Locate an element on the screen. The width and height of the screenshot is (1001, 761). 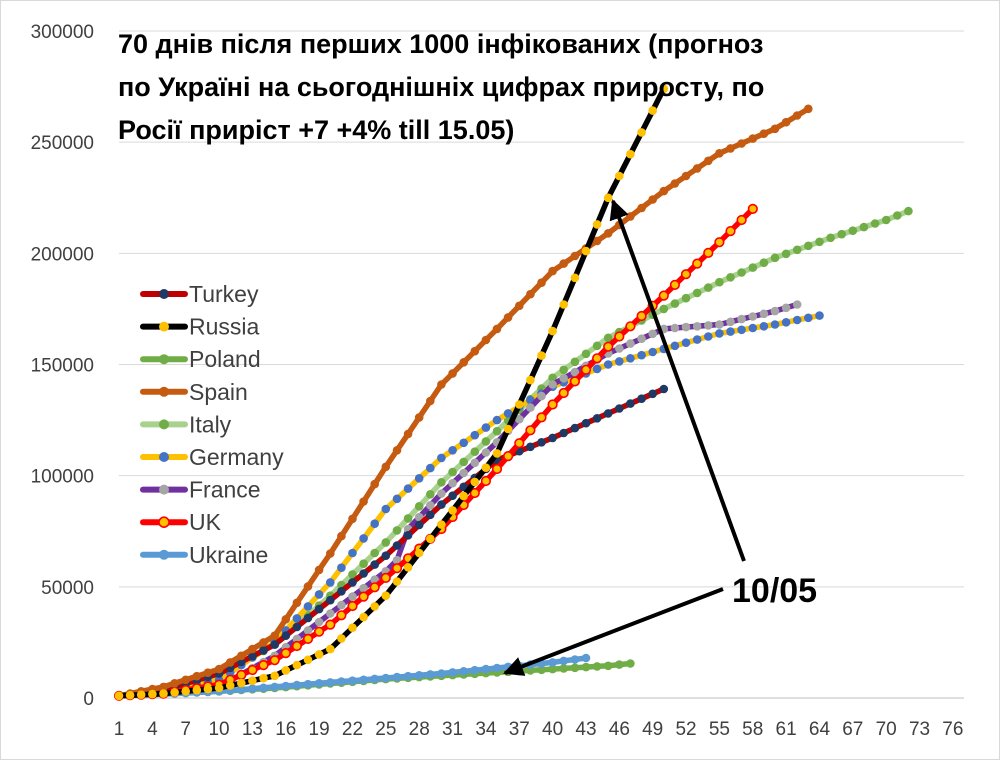
legend-label: UK is located at coordinates (205, 522).